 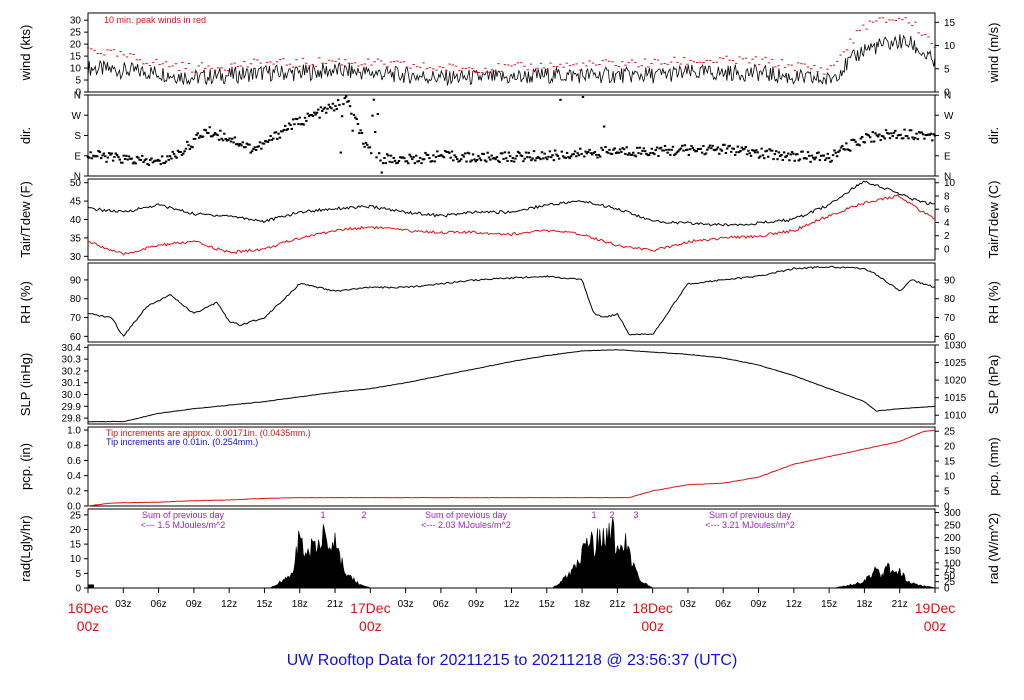 I want to click on rad-peak-marker: 3, so click(x=635, y=515).